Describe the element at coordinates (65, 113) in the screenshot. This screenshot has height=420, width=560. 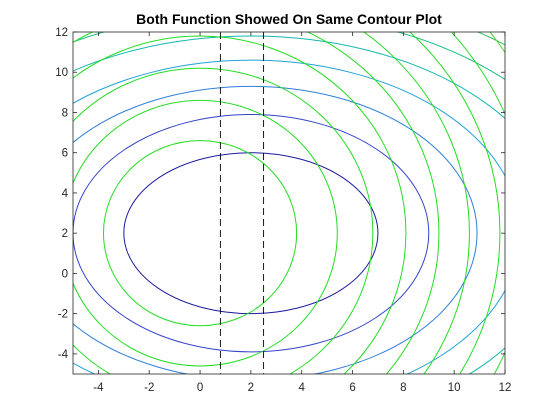
I see `y-tick-label: 8` at that location.